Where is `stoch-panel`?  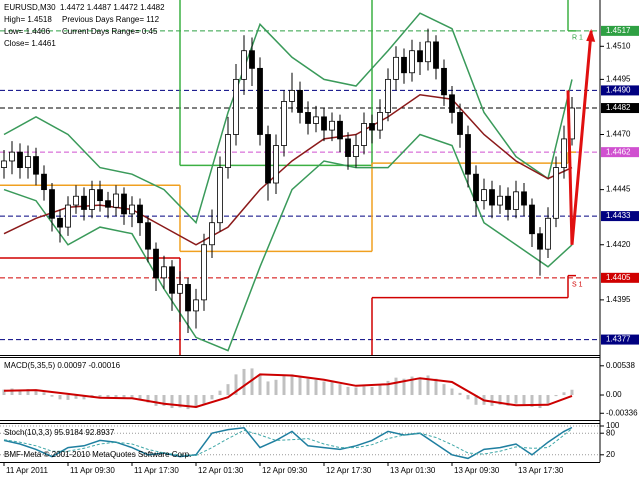
stoch-panel is located at coordinates (300, 442).